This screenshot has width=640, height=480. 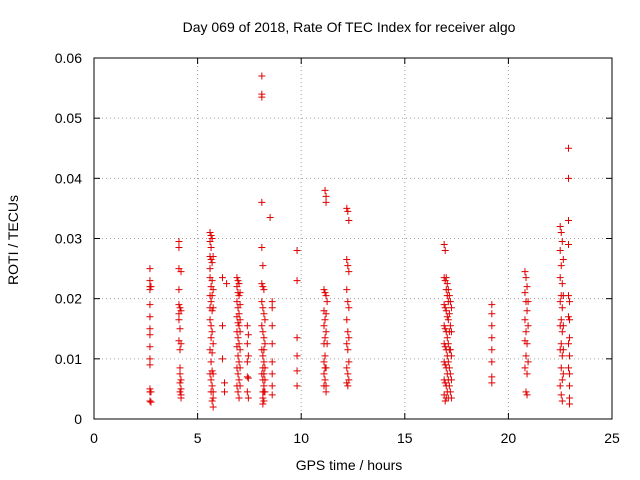 What do you see at coordinates (13, 240) in the screenshot?
I see `y-axis-label: ROTI / TECUs` at bounding box center [13, 240].